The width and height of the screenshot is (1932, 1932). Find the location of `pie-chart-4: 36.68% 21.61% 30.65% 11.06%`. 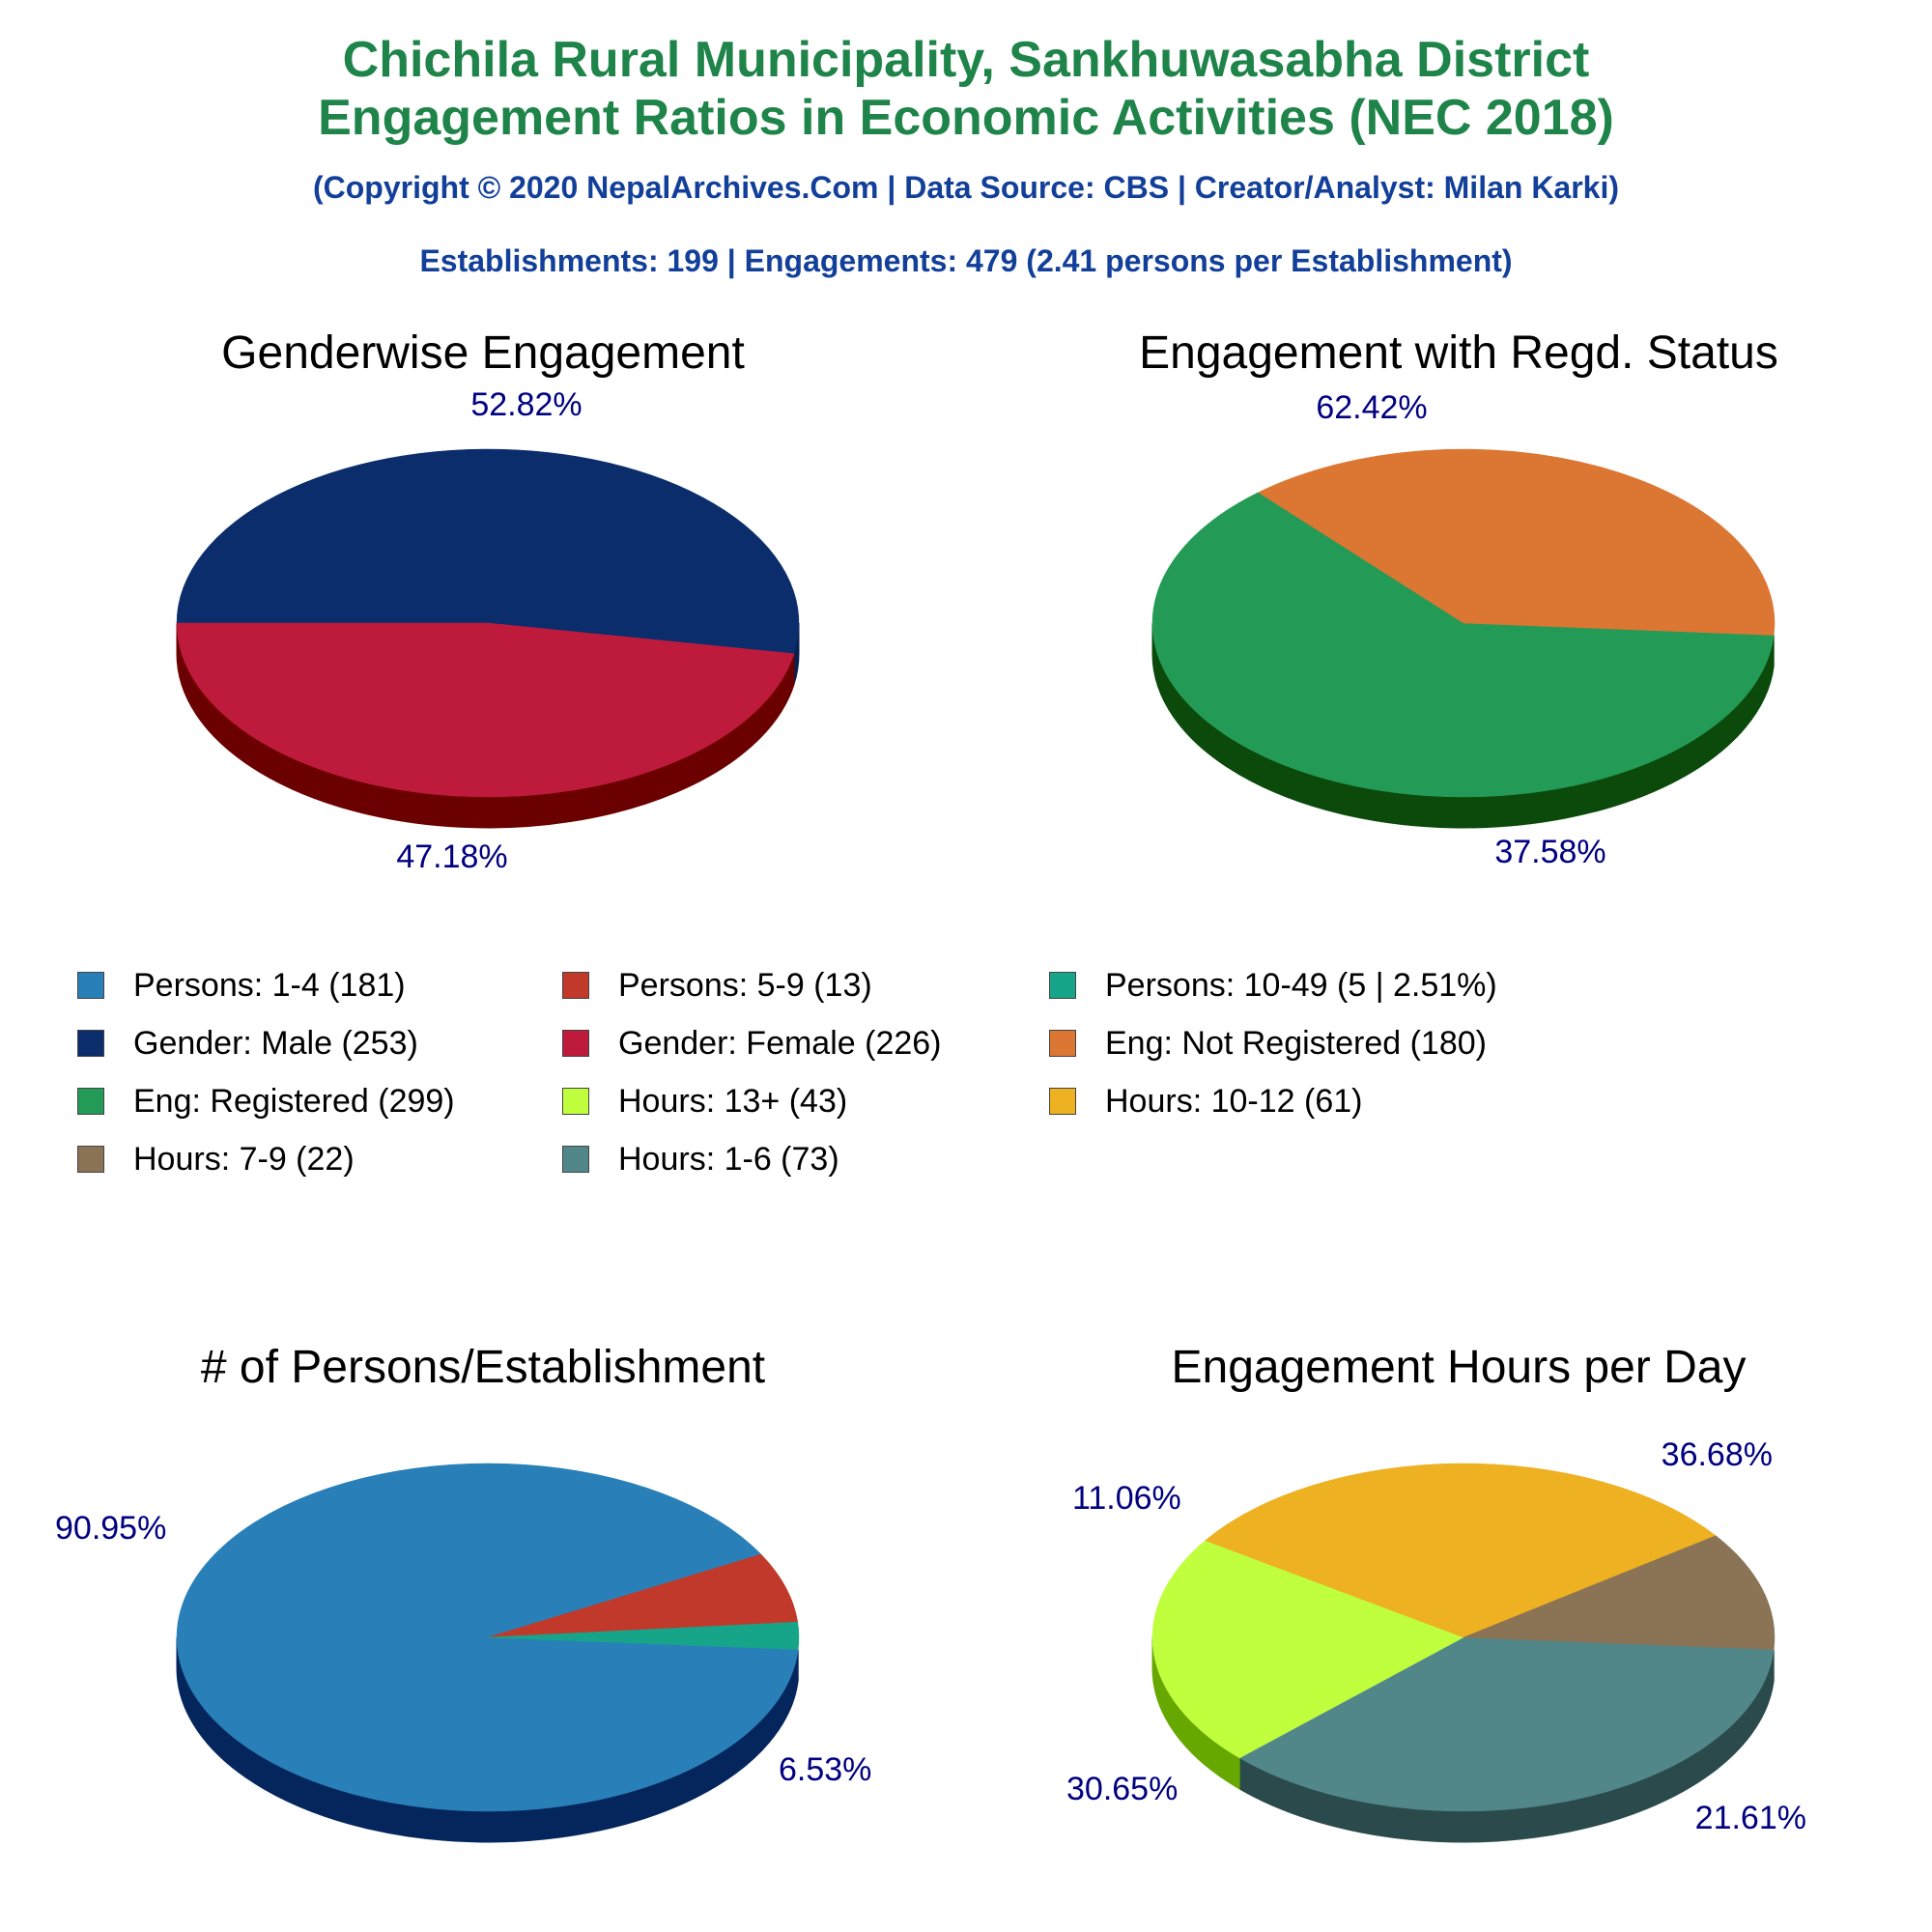

pie-chart-4: 36.68% 21.61% 30.65% 11.06% is located at coordinates (1436, 1639).